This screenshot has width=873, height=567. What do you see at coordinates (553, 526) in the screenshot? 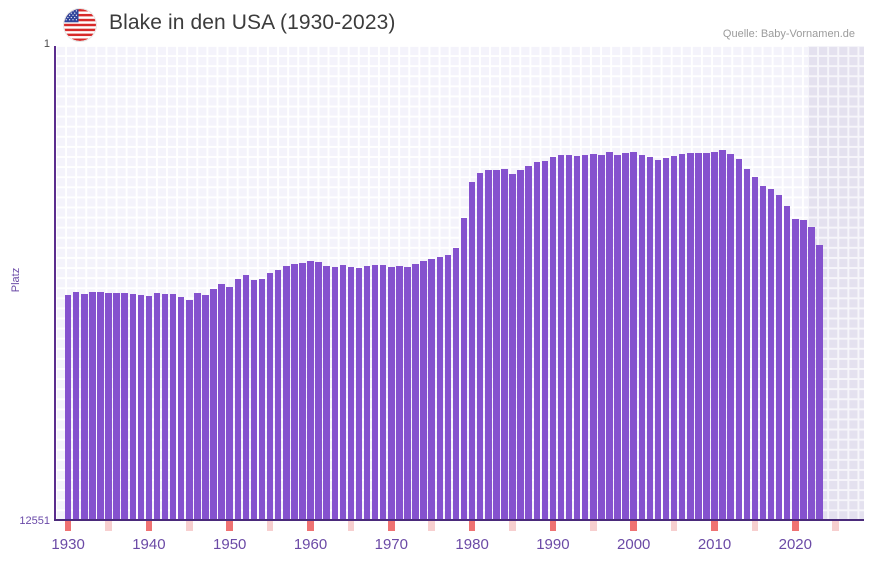
I see `x-tick-1990` at bounding box center [553, 526].